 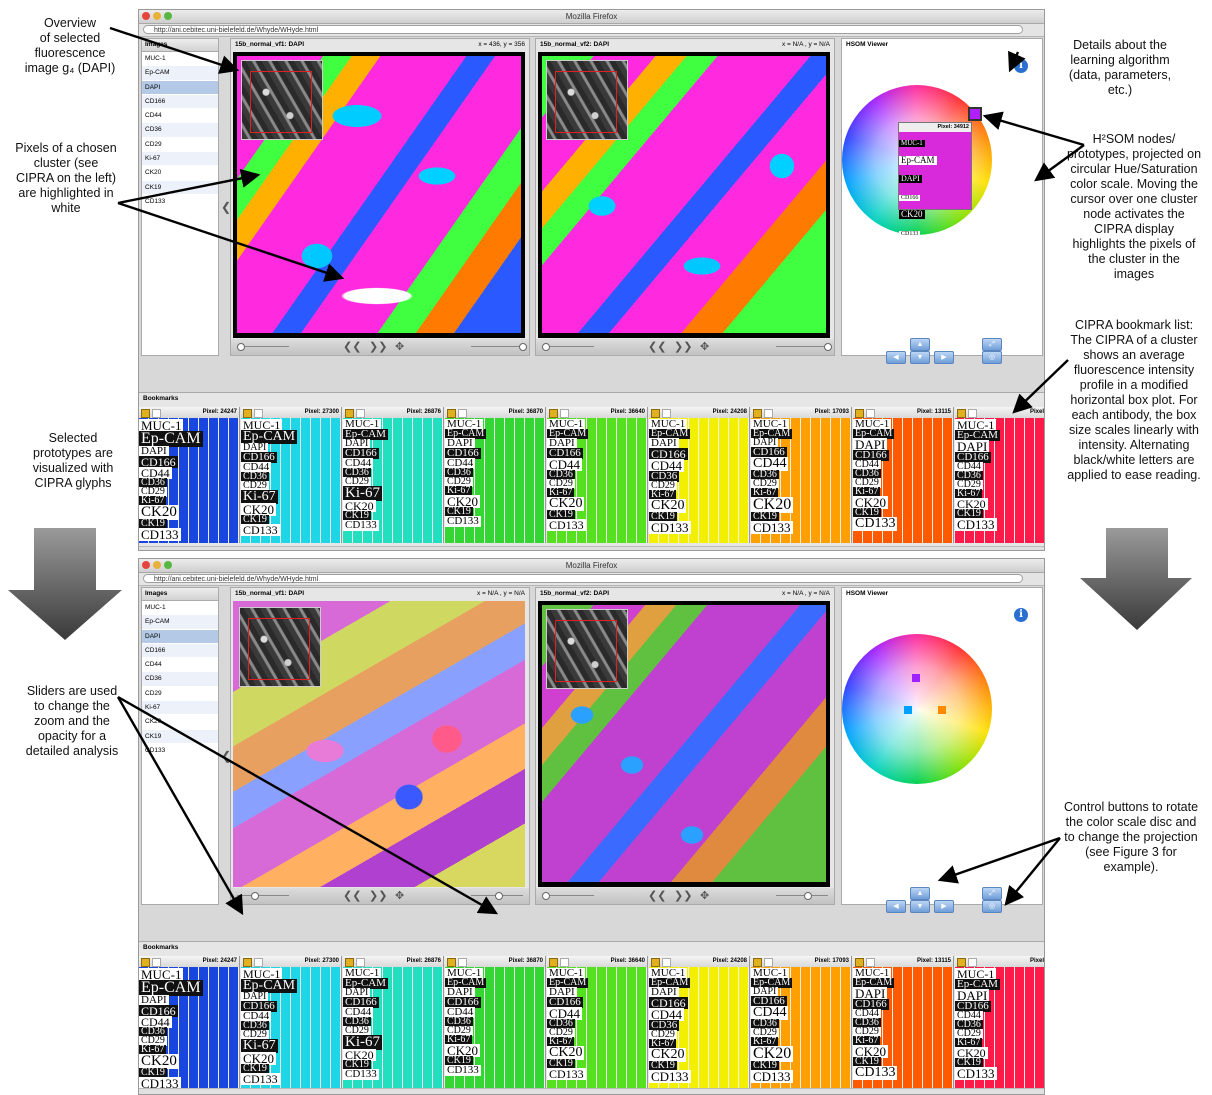 What do you see at coordinates (942, 710) in the screenshot?
I see `hsom-node` at bounding box center [942, 710].